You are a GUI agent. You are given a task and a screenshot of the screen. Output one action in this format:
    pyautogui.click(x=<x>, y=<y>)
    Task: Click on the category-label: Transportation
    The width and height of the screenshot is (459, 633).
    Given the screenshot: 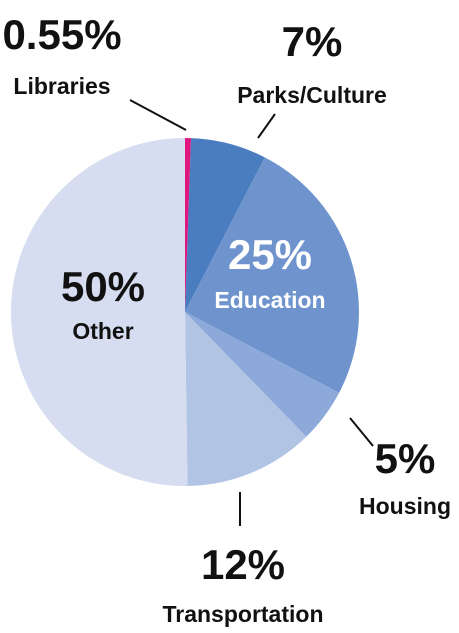 What is the action you would take?
    pyautogui.click(x=242, y=614)
    